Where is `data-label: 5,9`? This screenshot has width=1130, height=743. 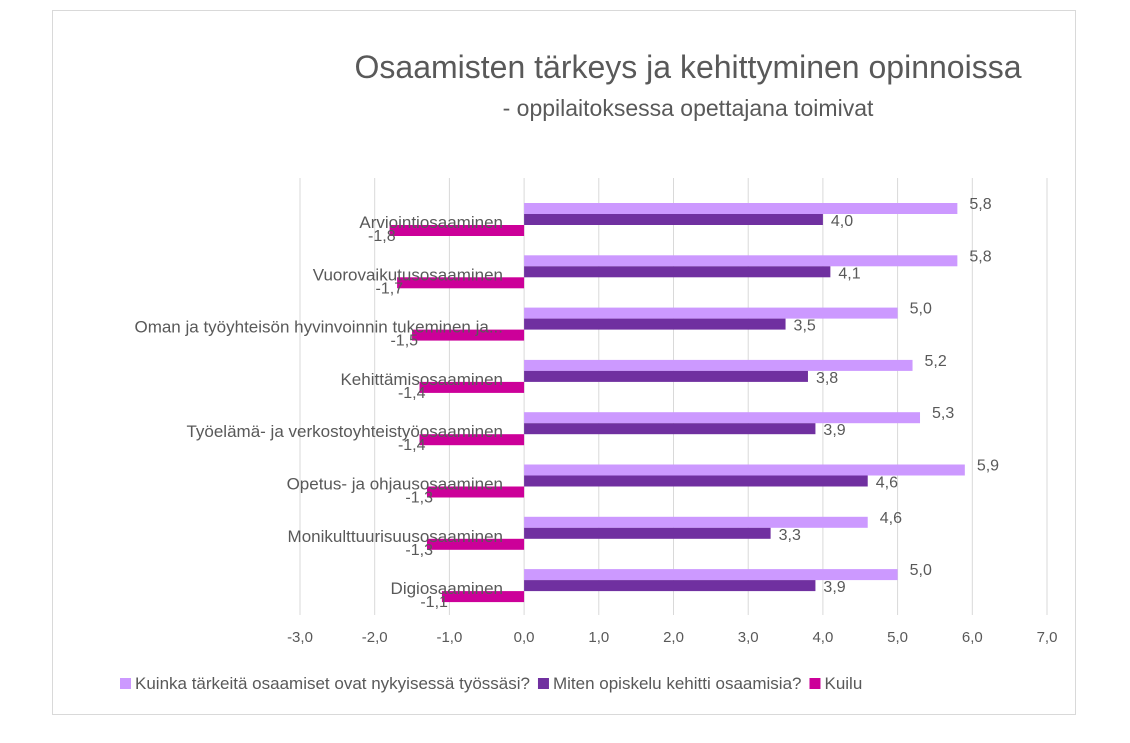
data-label: 5,9 is located at coordinates (988, 466).